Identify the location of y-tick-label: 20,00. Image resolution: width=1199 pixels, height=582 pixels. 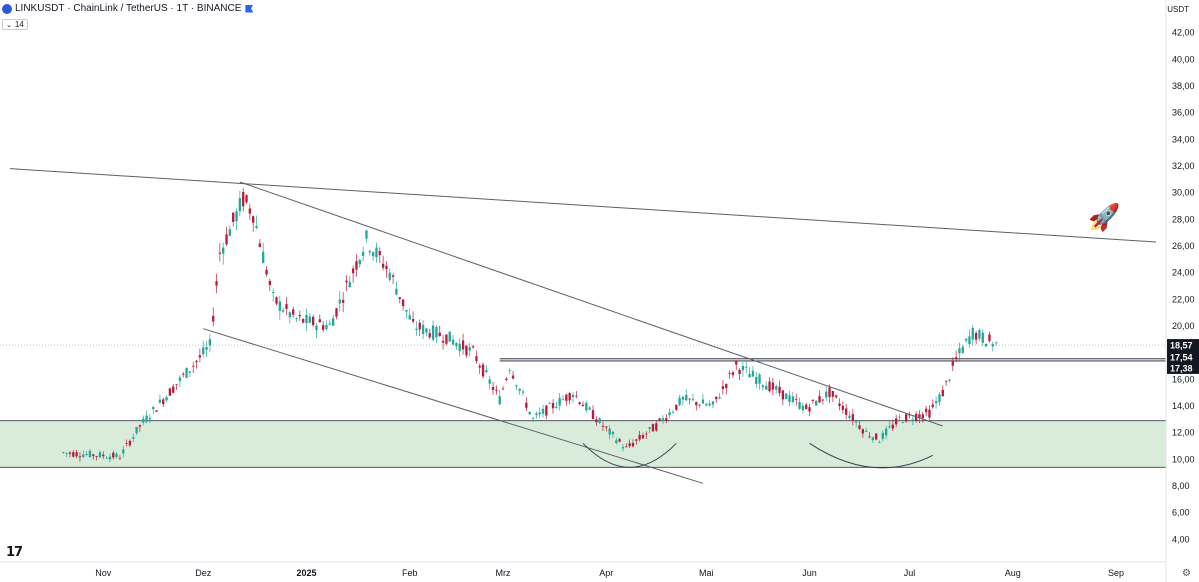
(1183, 326).